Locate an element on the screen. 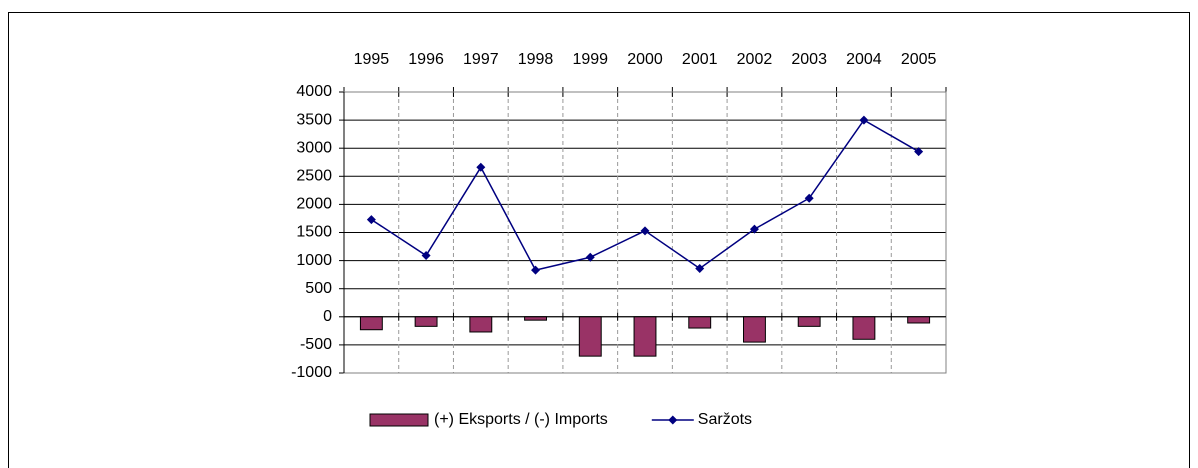  x-tick-label: 1998 is located at coordinates (536, 59).